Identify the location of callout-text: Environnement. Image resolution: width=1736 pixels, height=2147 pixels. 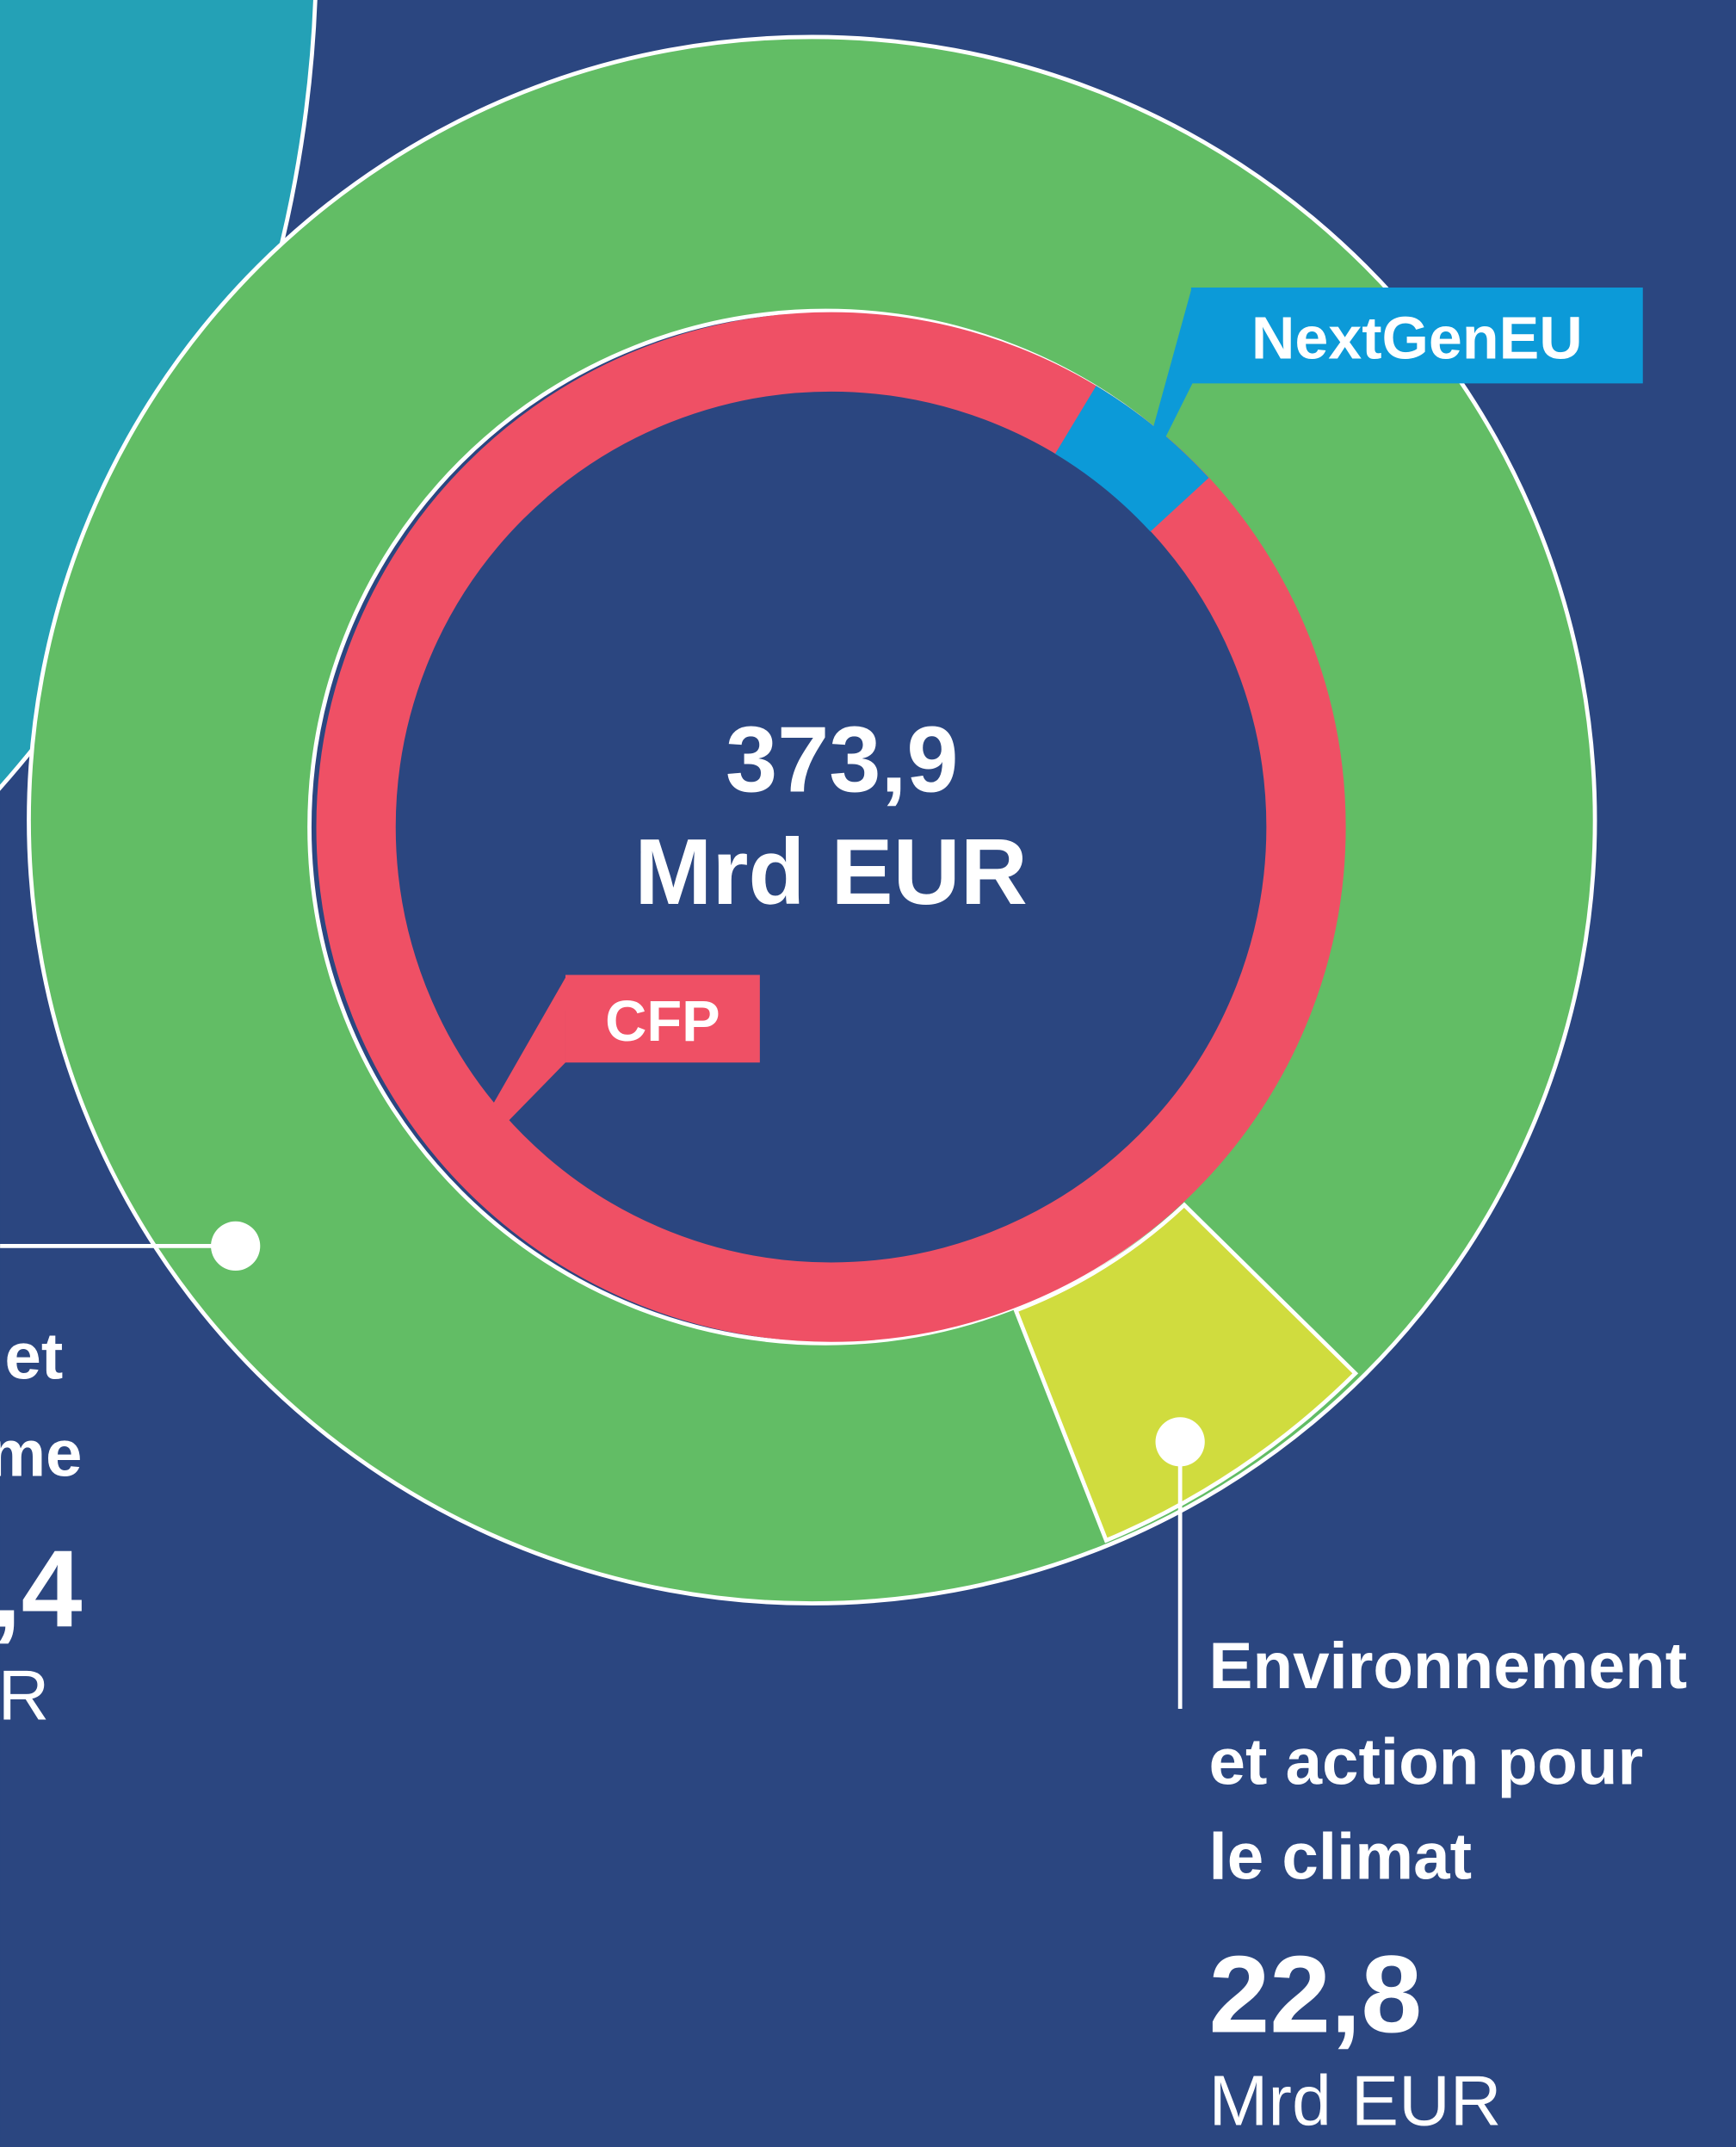
(1448, 1666).